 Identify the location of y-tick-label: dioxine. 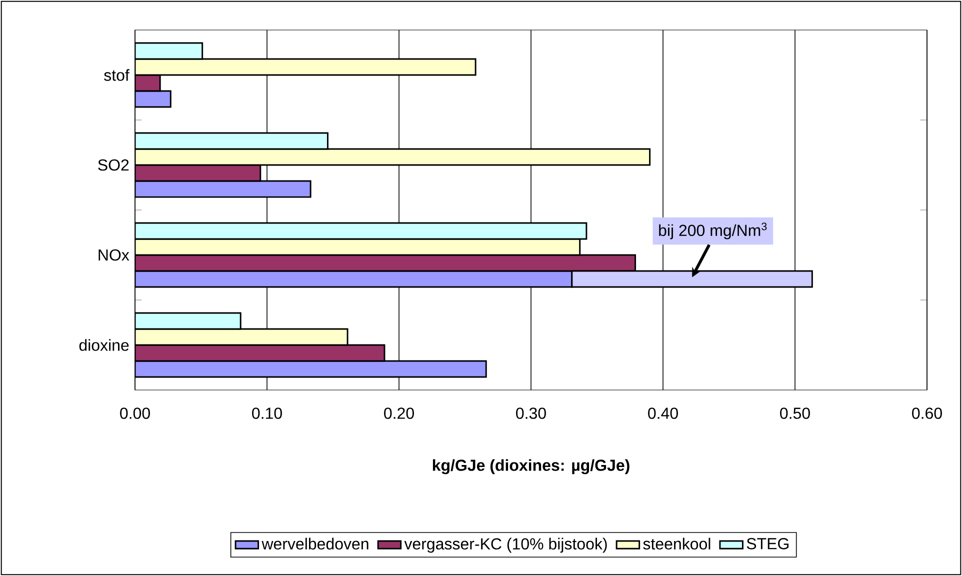
(104, 345).